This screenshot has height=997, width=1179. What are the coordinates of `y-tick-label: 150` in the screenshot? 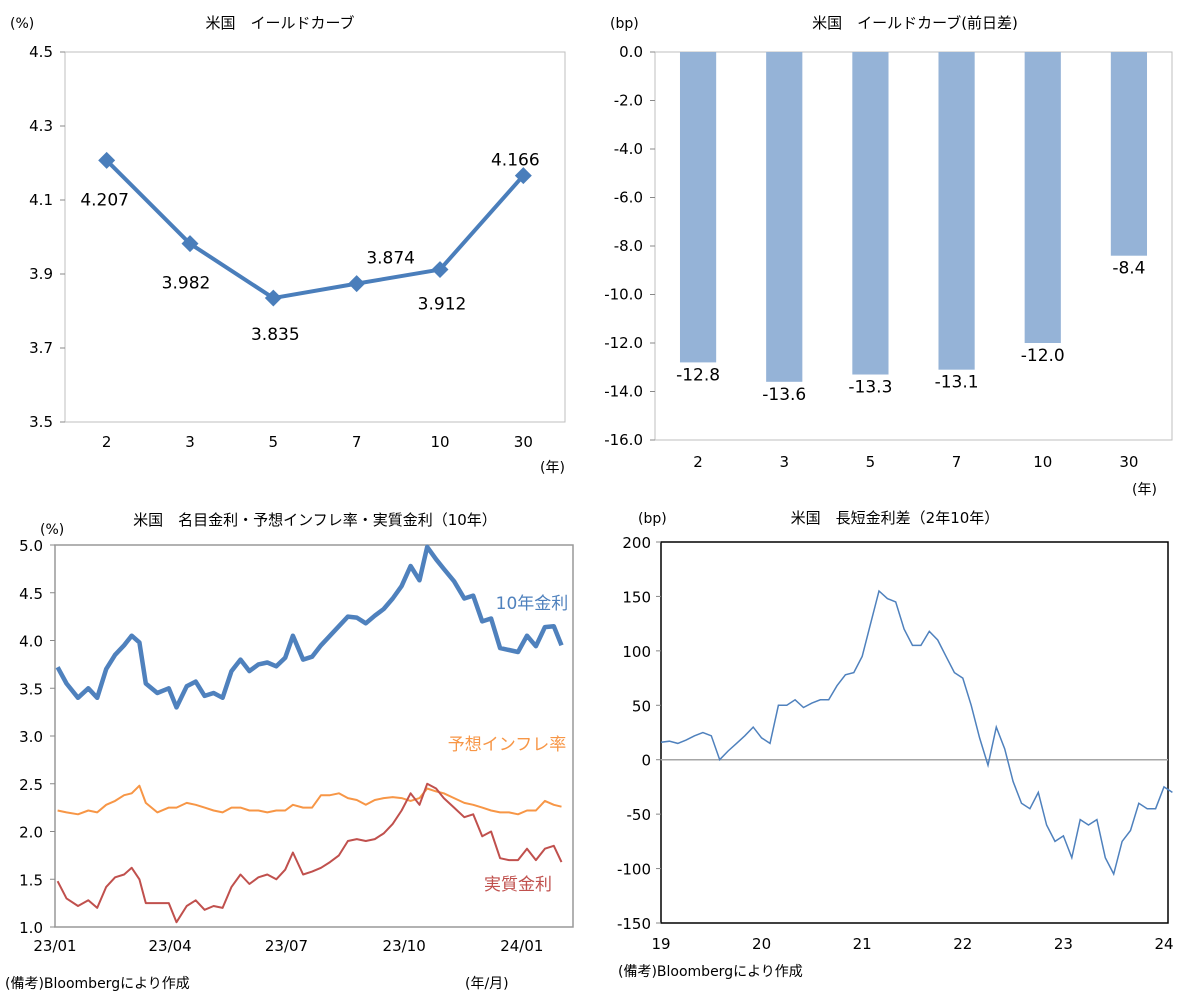 It's located at (636, 597).